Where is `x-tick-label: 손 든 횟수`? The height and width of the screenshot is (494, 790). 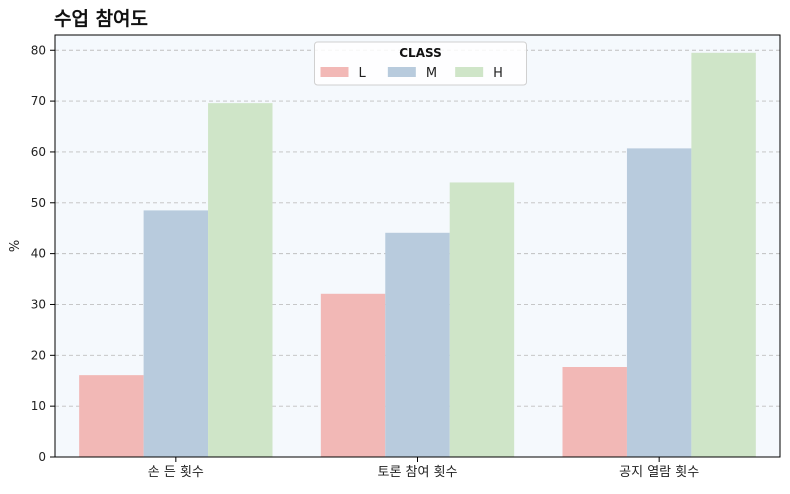 x-tick-label: 손 든 횟수 is located at coordinates (176, 472).